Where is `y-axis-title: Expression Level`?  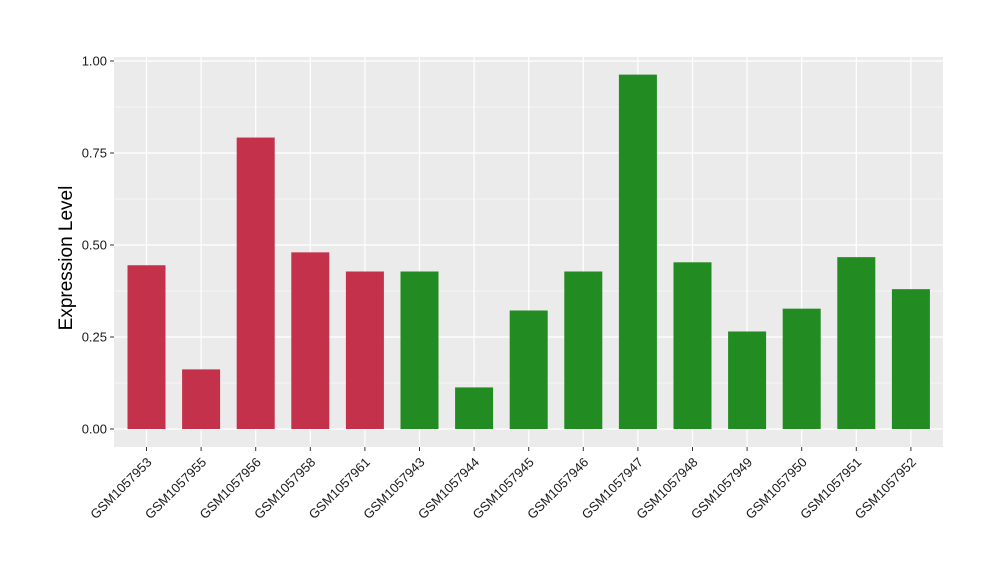 y-axis-title: Expression Level is located at coordinates (66, 258).